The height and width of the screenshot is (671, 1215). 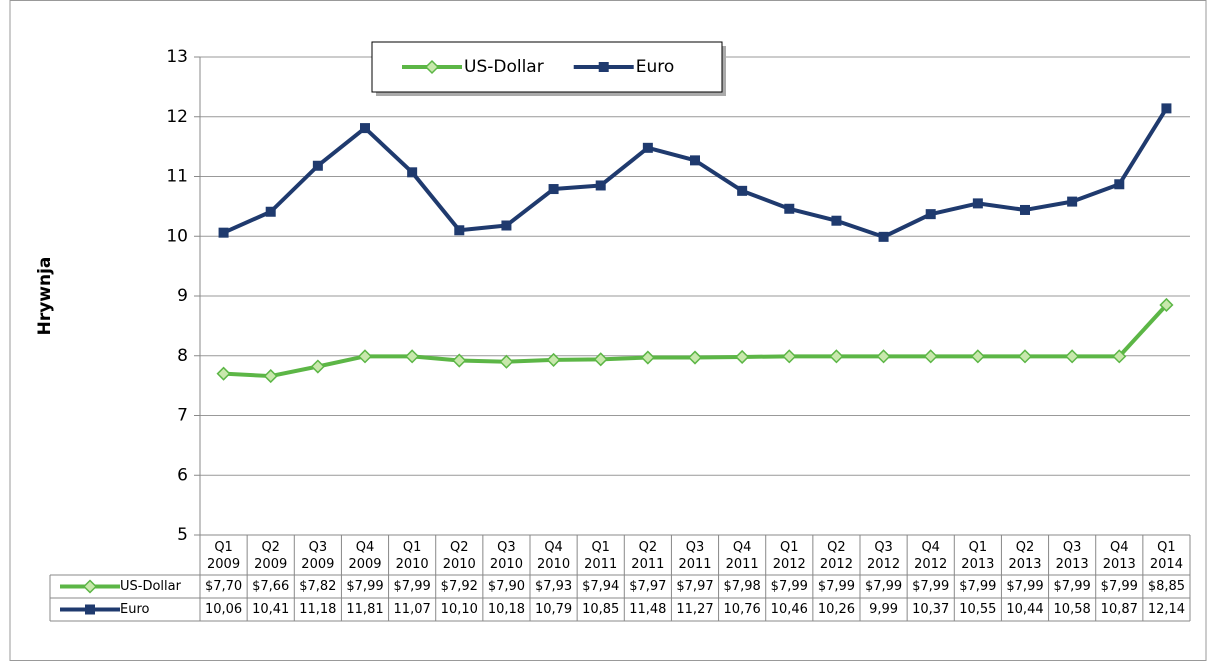 I want to click on x-tick-label: Q2 2013, so click(x=1024, y=556).